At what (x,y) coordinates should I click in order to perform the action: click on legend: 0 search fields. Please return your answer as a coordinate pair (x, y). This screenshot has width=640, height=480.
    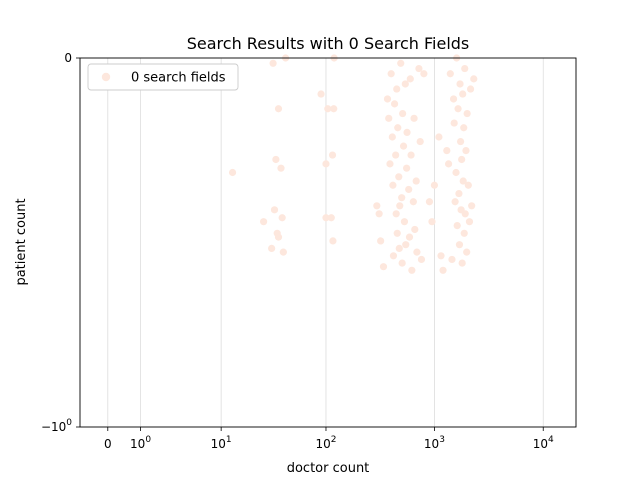
    Looking at the image, I should click on (163, 77).